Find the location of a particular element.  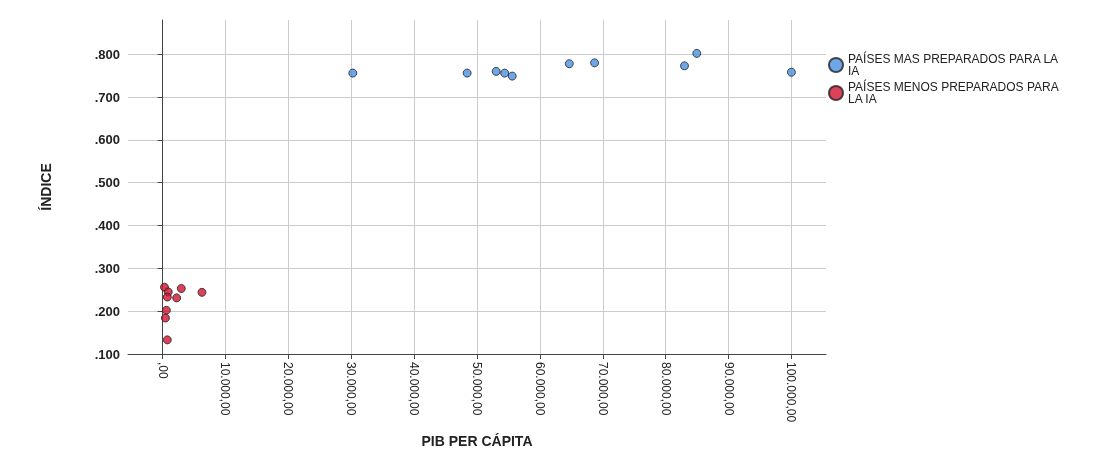

x-tick-label: 50.000,00 is located at coordinates (477, 389).